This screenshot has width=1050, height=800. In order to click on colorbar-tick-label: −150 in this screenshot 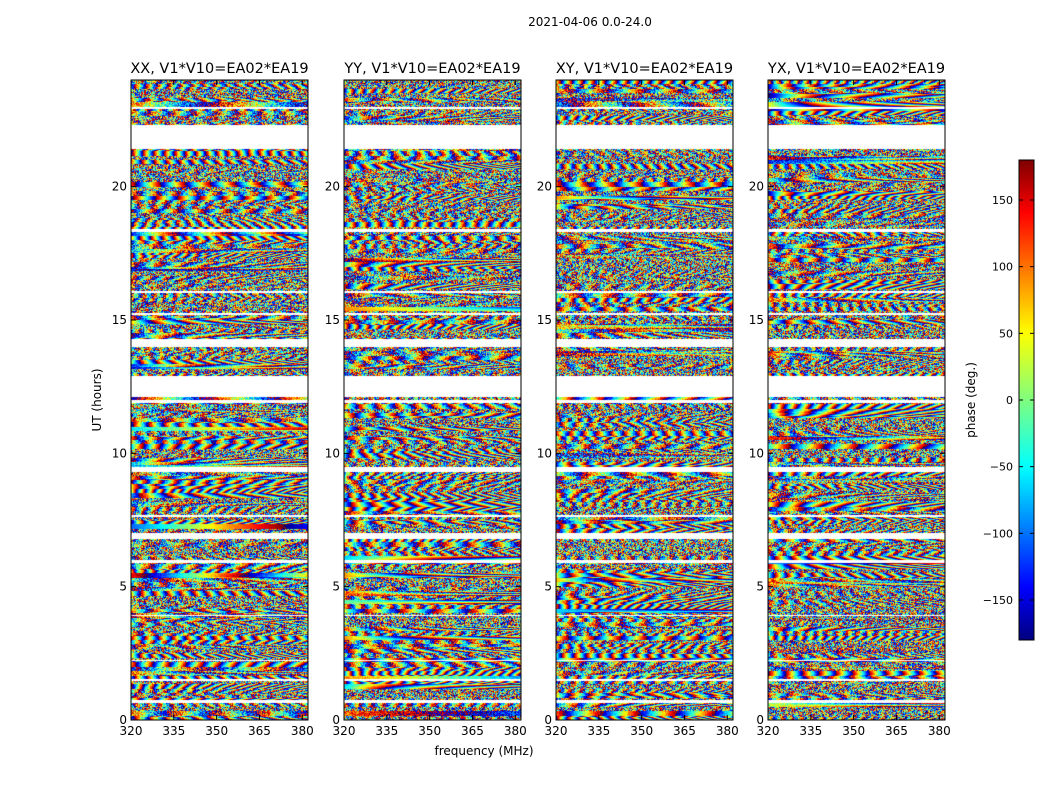, I will do `click(998, 600)`.